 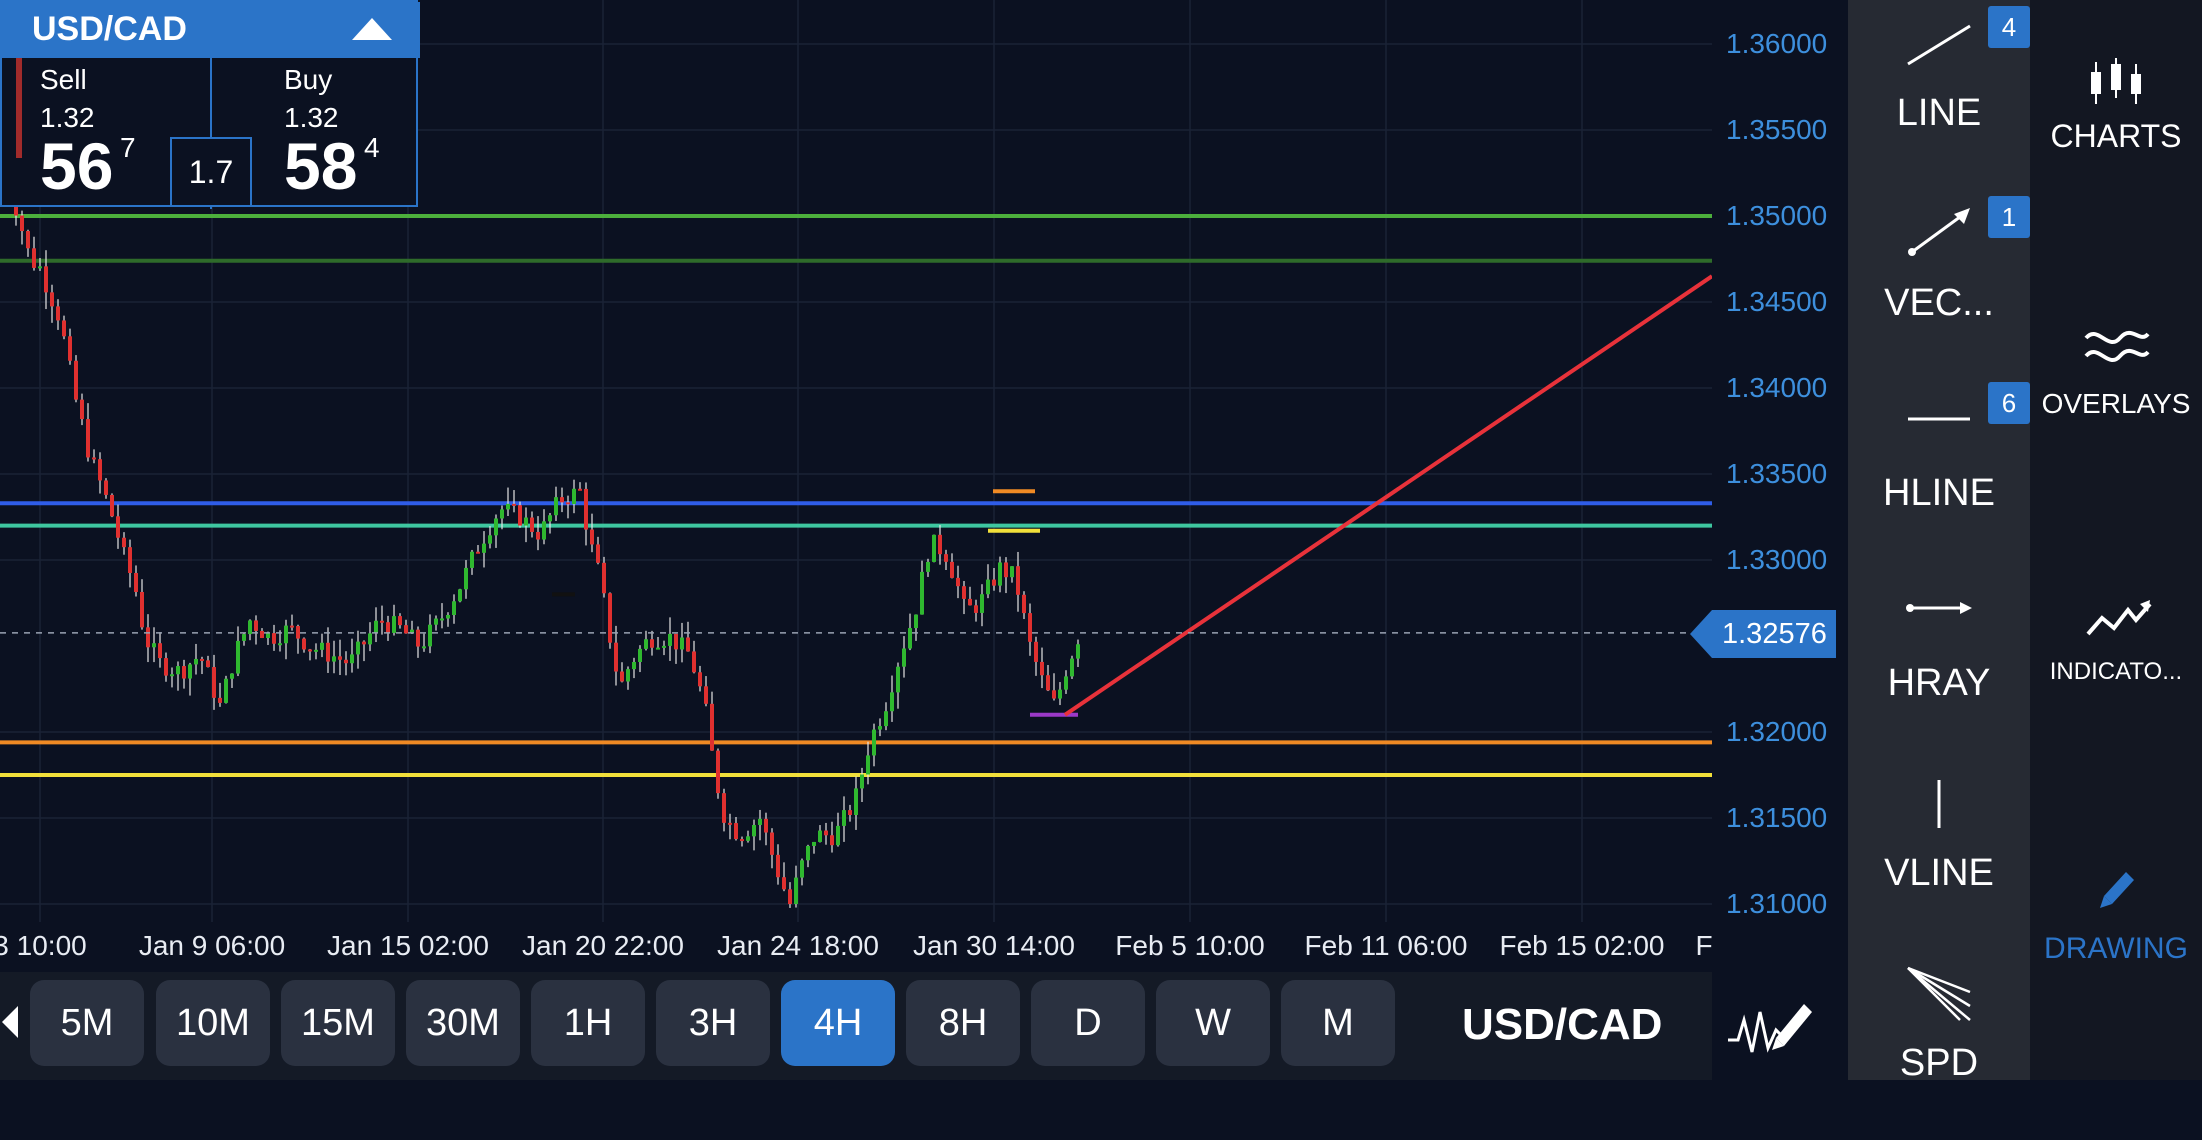 I want to click on menu-drawing: DRAWING, so click(x=2116, y=945).